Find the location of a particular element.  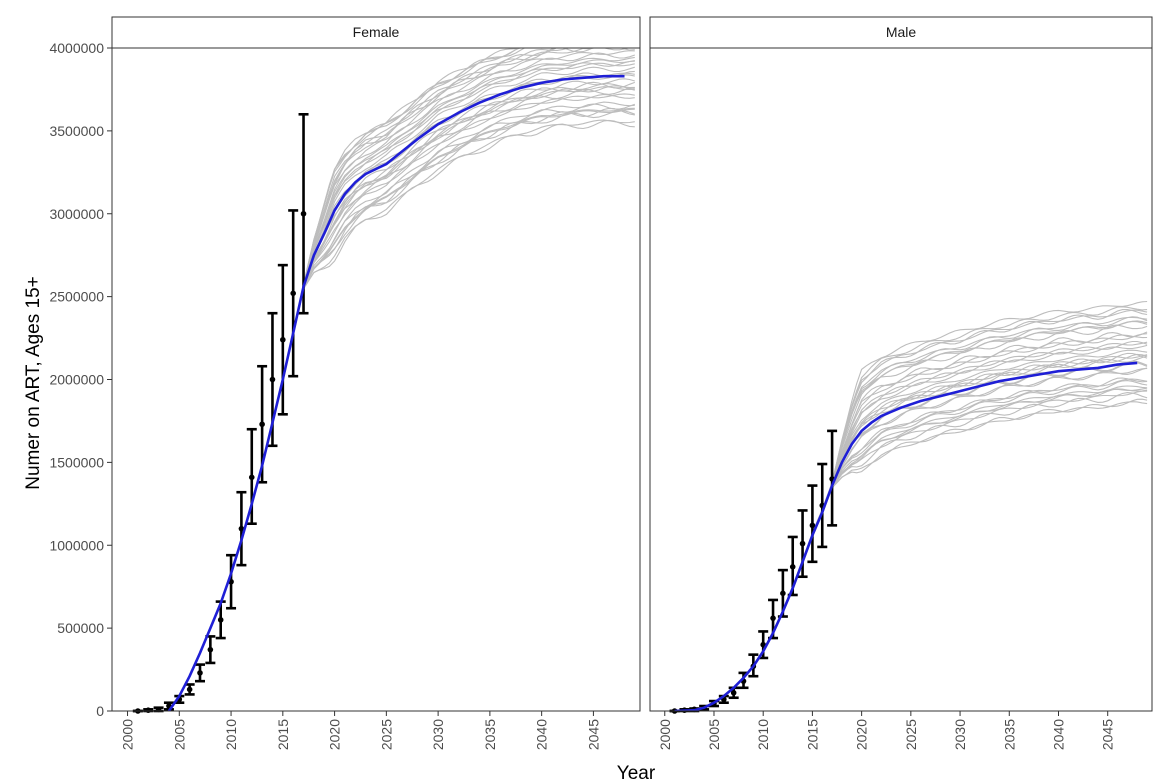

y-tick-label: 3500000 is located at coordinates (76, 131).